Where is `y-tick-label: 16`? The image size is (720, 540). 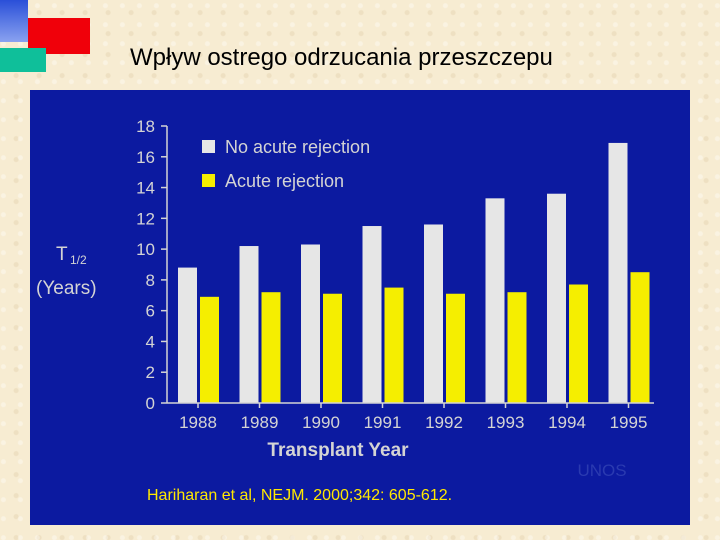 y-tick-label: 16 is located at coordinates (145, 157).